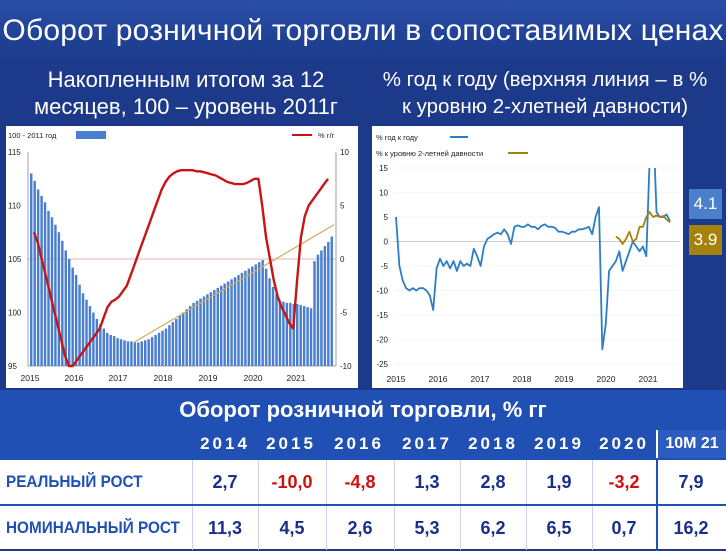  I want to click on table-cell: -3,2, so click(624, 482).